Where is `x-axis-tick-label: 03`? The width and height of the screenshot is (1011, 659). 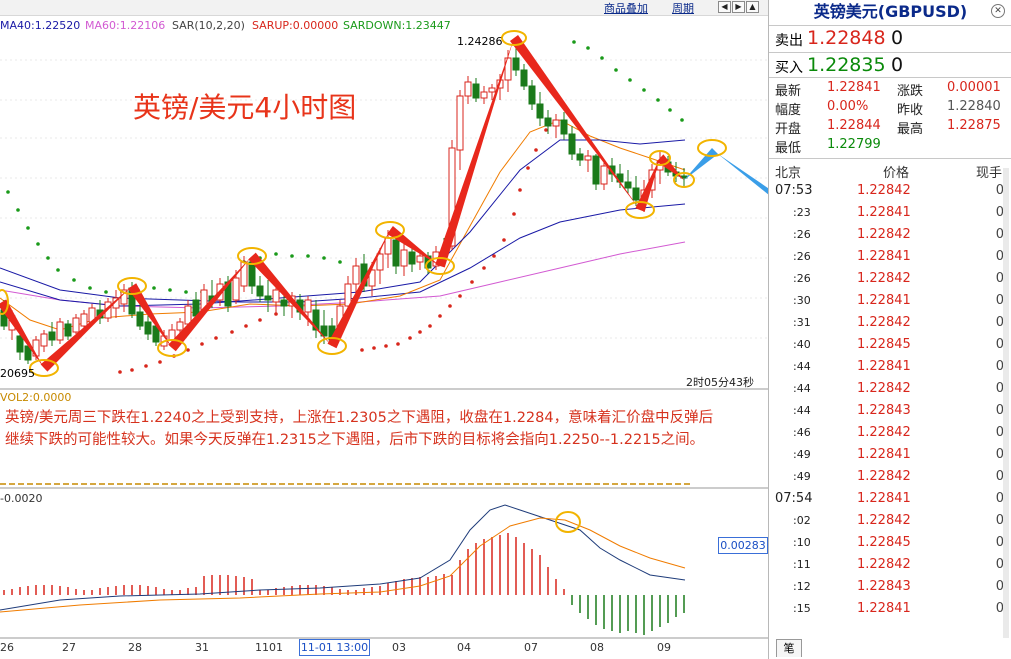 x-axis-tick-label: 03 is located at coordinates (399, 647).